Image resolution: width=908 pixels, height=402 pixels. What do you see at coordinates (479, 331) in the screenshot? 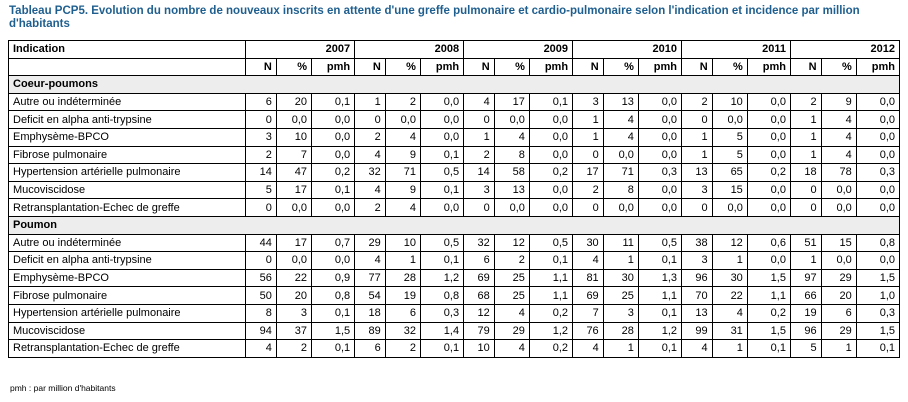
I see `value-cell: 79` at bounding box center [479, 331].